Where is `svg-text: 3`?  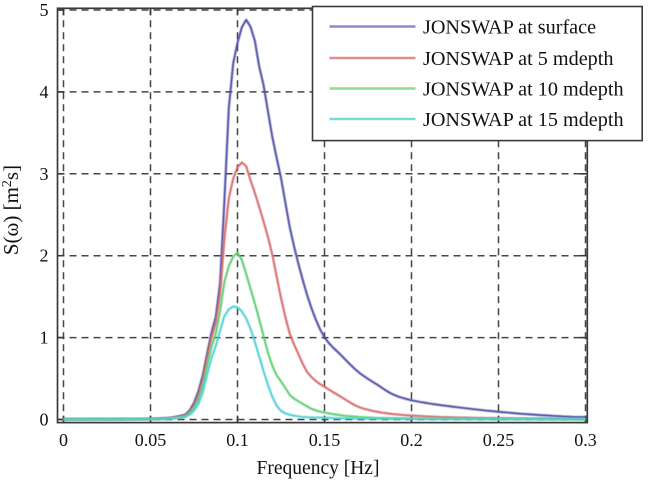
svg-text: 3 is located at coordinates (44, 174).